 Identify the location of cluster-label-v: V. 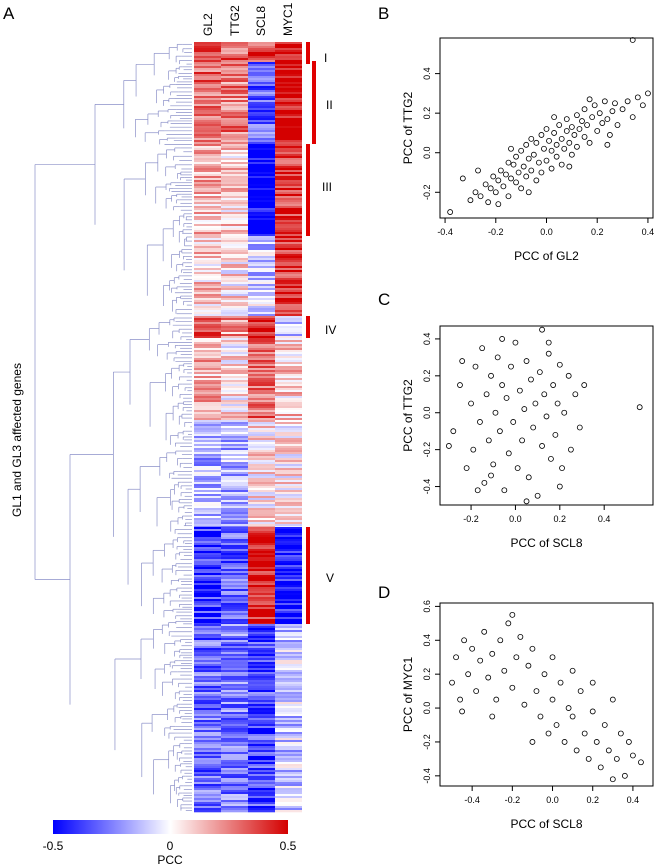
(330, 578).